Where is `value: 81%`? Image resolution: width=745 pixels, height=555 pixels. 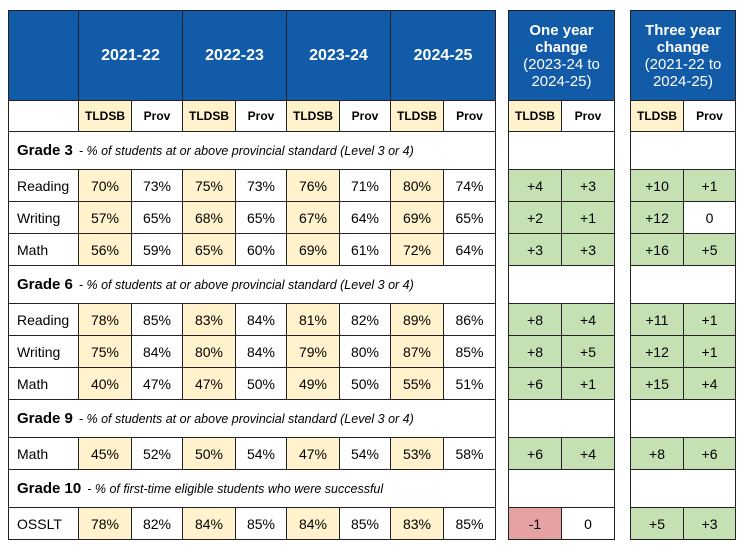 value: 81% is located at coordinates (313, 319).